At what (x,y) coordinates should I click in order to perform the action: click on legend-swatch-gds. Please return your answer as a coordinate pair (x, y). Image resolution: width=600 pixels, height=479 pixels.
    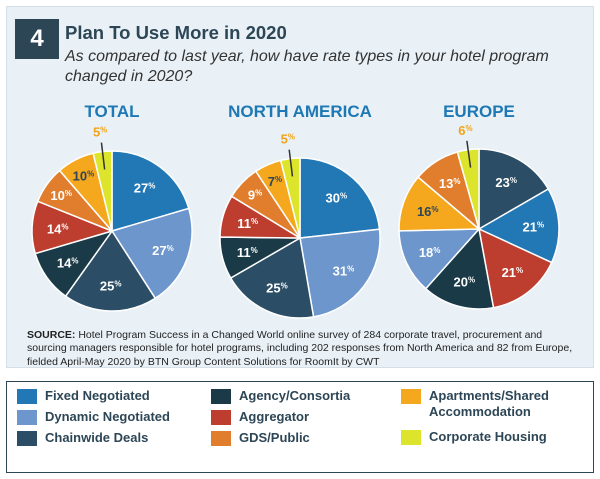
    Looking at the image, I should click on (221, 438).